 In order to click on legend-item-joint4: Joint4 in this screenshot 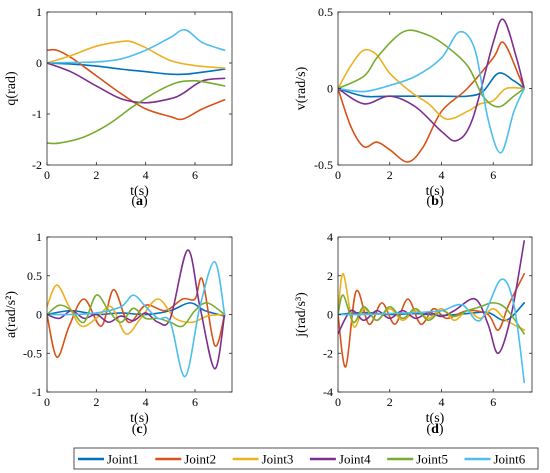, I will do `click(340, 459)`.